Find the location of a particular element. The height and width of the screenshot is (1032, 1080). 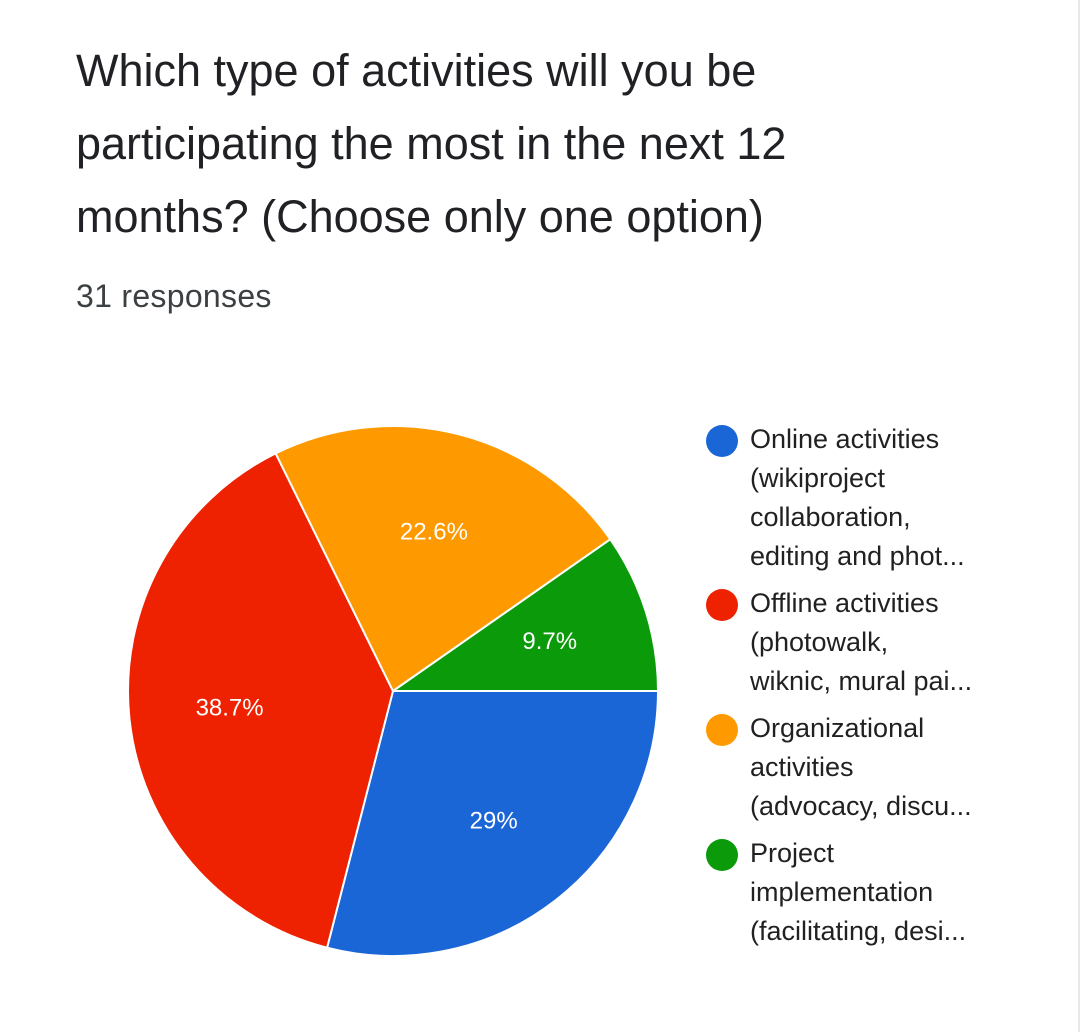

question-title-line-2: participating the most in the next 12 is located at coordinates (431, 143).